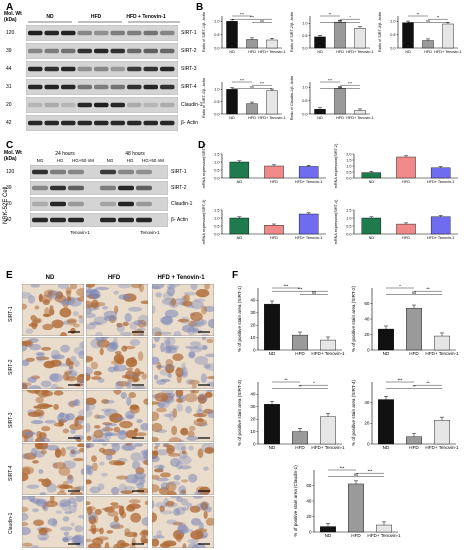 Image resolution: width=464 pixels, height=550 pixels. What do you see at coordinates (190, 123) in the screenshot?
I see `blot-a-band-label-5: β- Actin` at bounding box center [190, 123].